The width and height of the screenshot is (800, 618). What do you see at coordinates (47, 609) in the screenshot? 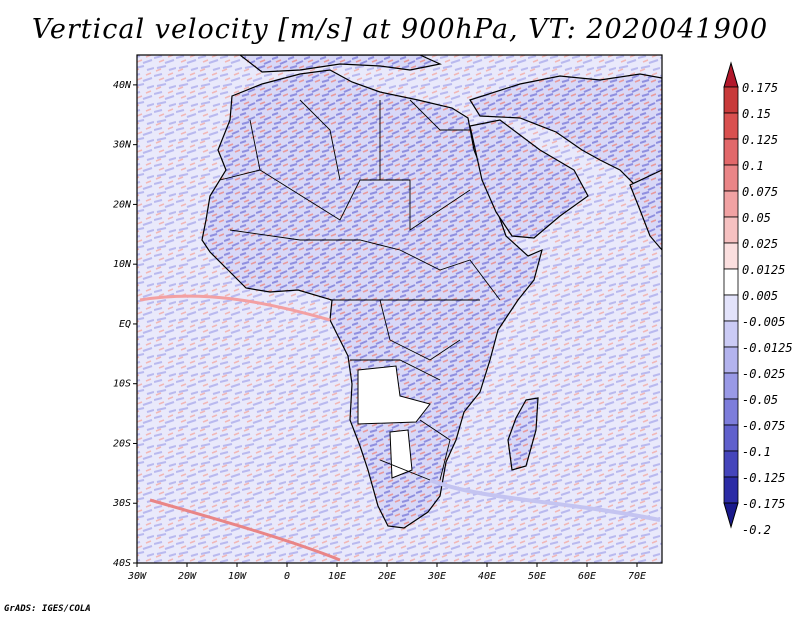
I see `credit-text: GrADS: IGES/COLA` at bounding box center [47, 609].